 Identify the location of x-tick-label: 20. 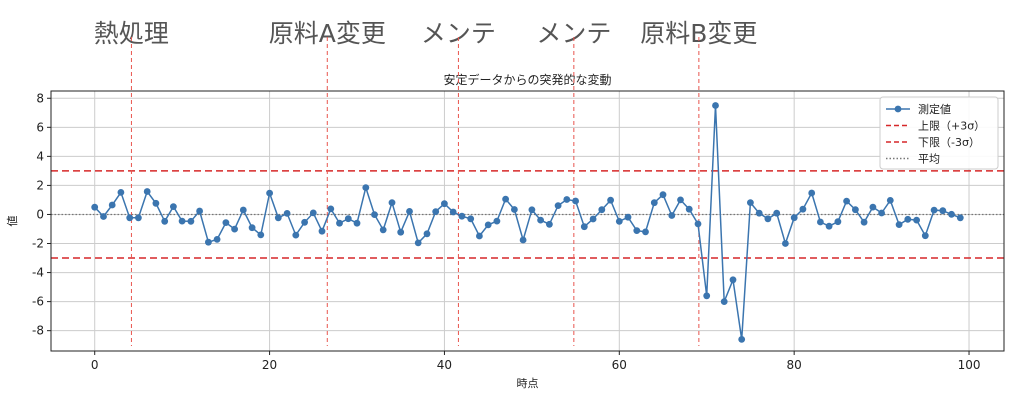
(269, 365).